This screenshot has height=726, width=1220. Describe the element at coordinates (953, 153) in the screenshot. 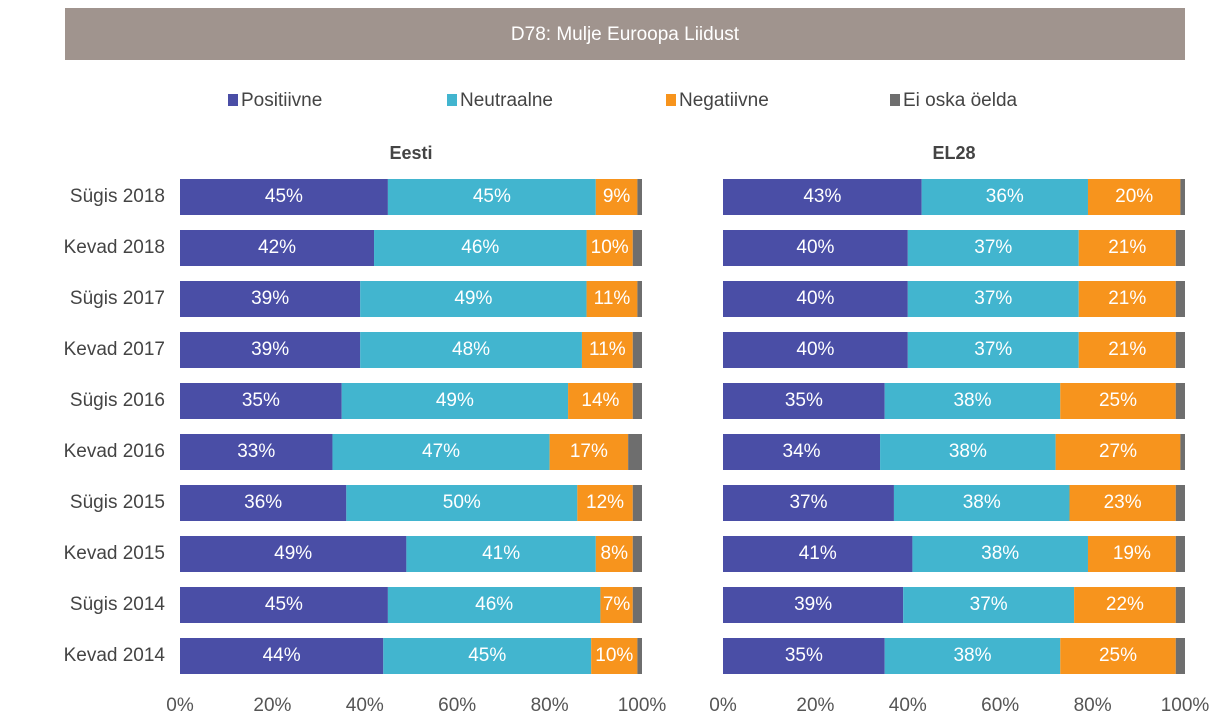

I see `panel-title: EL28` at that location.